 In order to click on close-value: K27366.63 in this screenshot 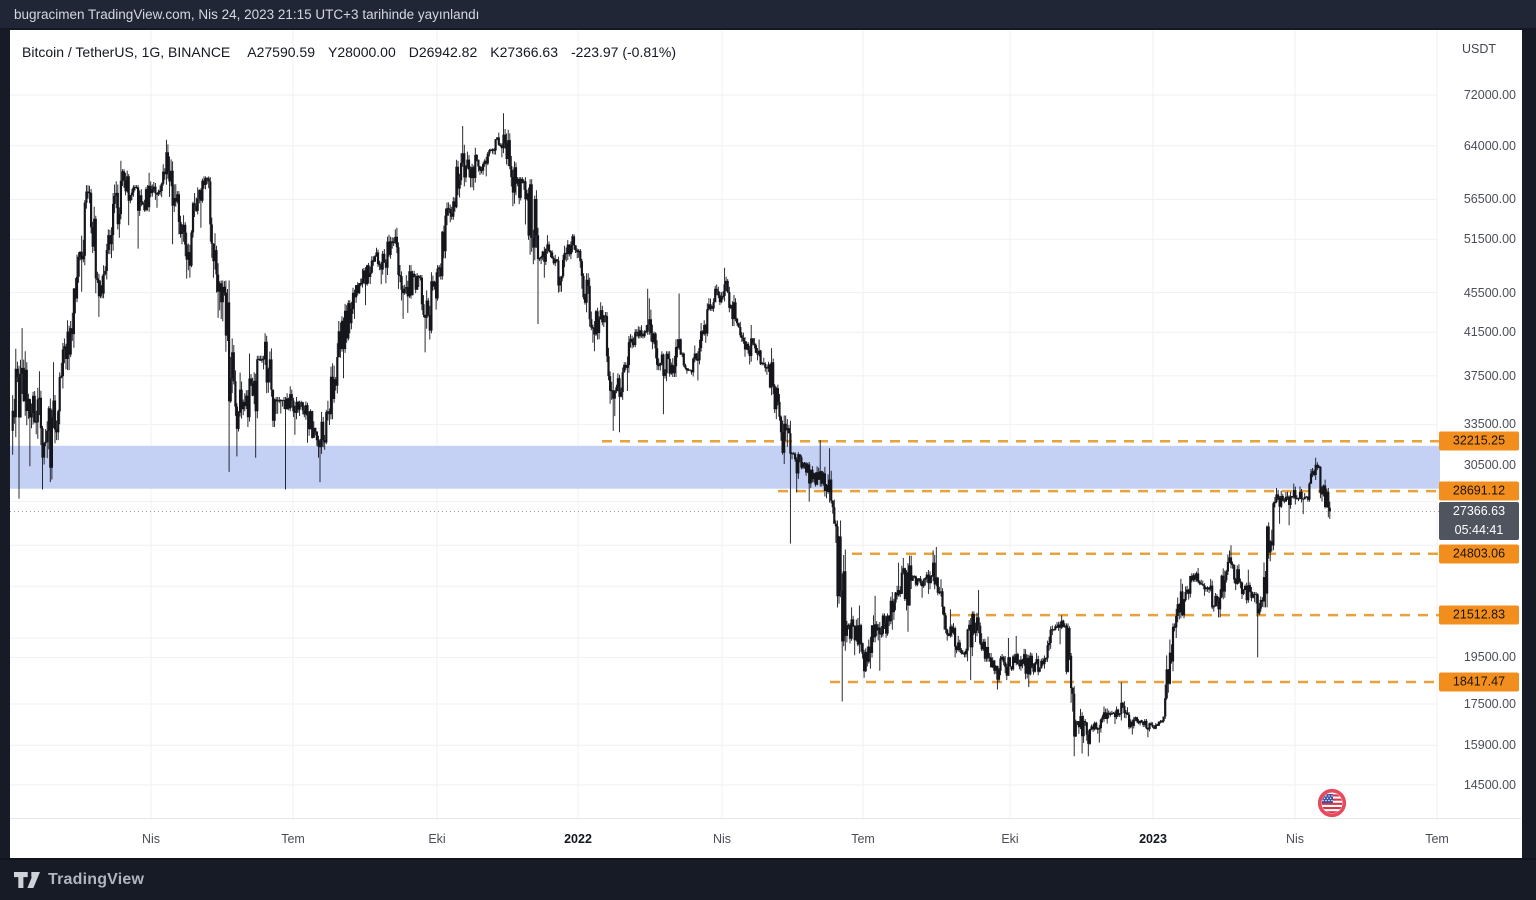, I will do `click(524, 52)`.